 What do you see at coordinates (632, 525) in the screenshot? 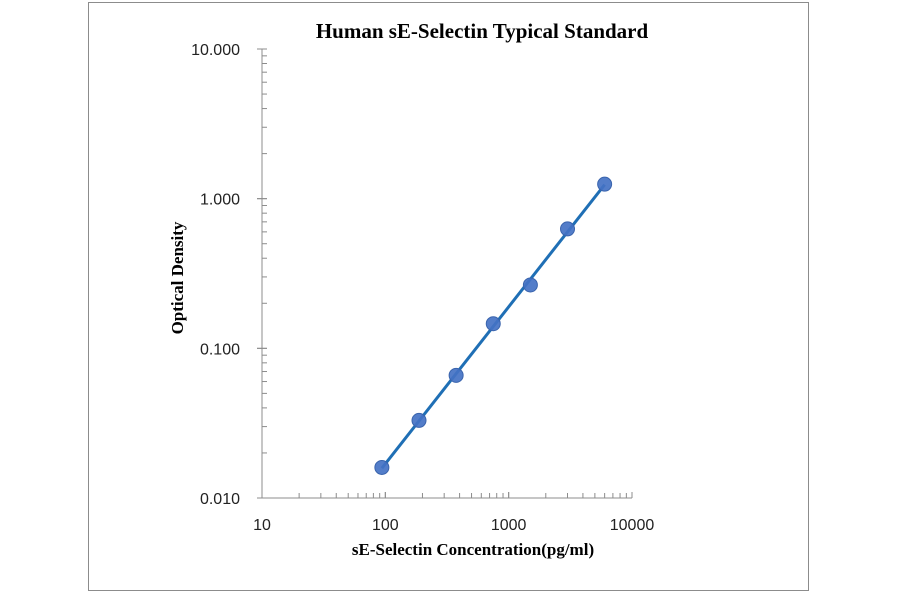
I see `x-tick-label: 10000` at bounding box center [632, 525].